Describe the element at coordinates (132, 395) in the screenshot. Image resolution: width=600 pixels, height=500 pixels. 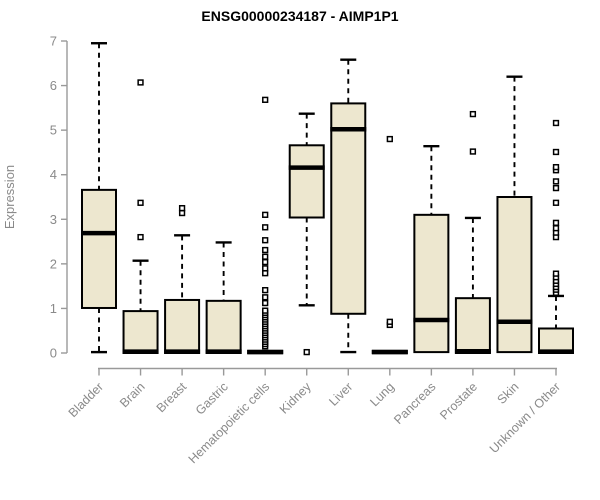
I see `x-tick-label: Brain` at that location.